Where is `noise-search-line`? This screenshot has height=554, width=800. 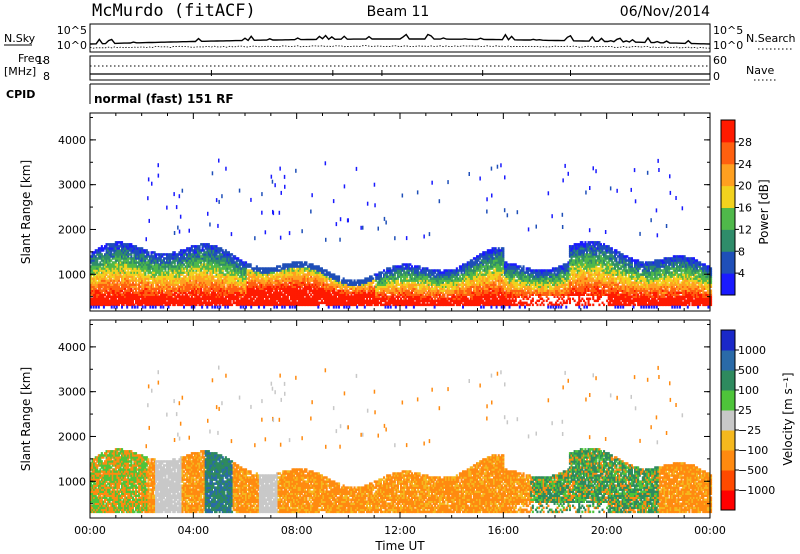
noise-search-line is located at coordinates (400, 47).